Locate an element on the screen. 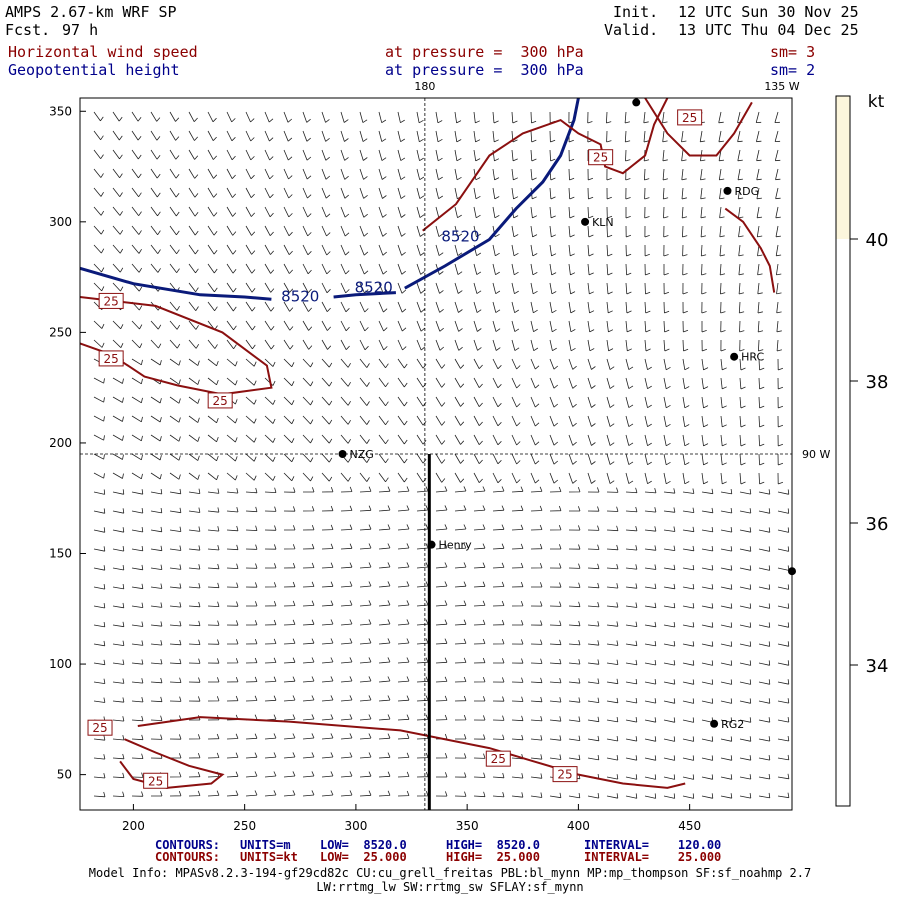 This screenshot has height=900, width=900. forecast-label: Fcst. is located at coordinates (28, 30).